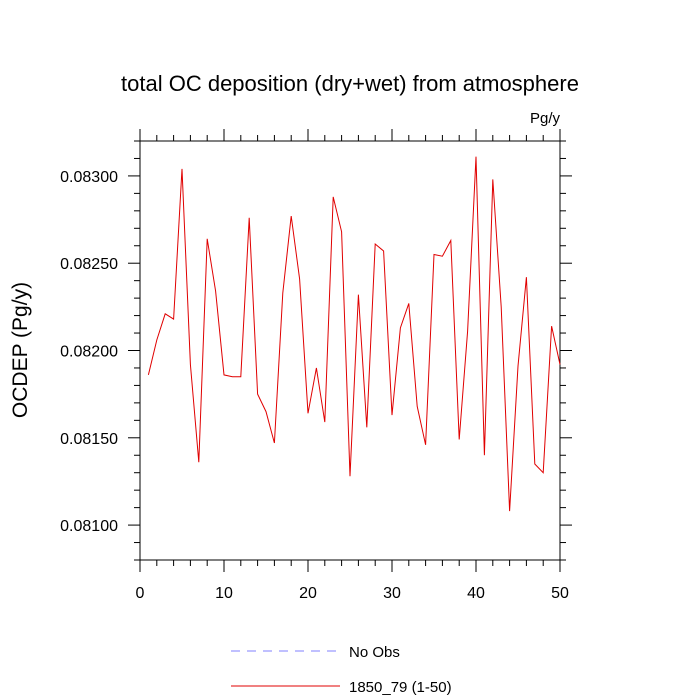  Describe the element at coordinates (560, 593) in the screenshot. I see `x-tick-label: 50` at that location.